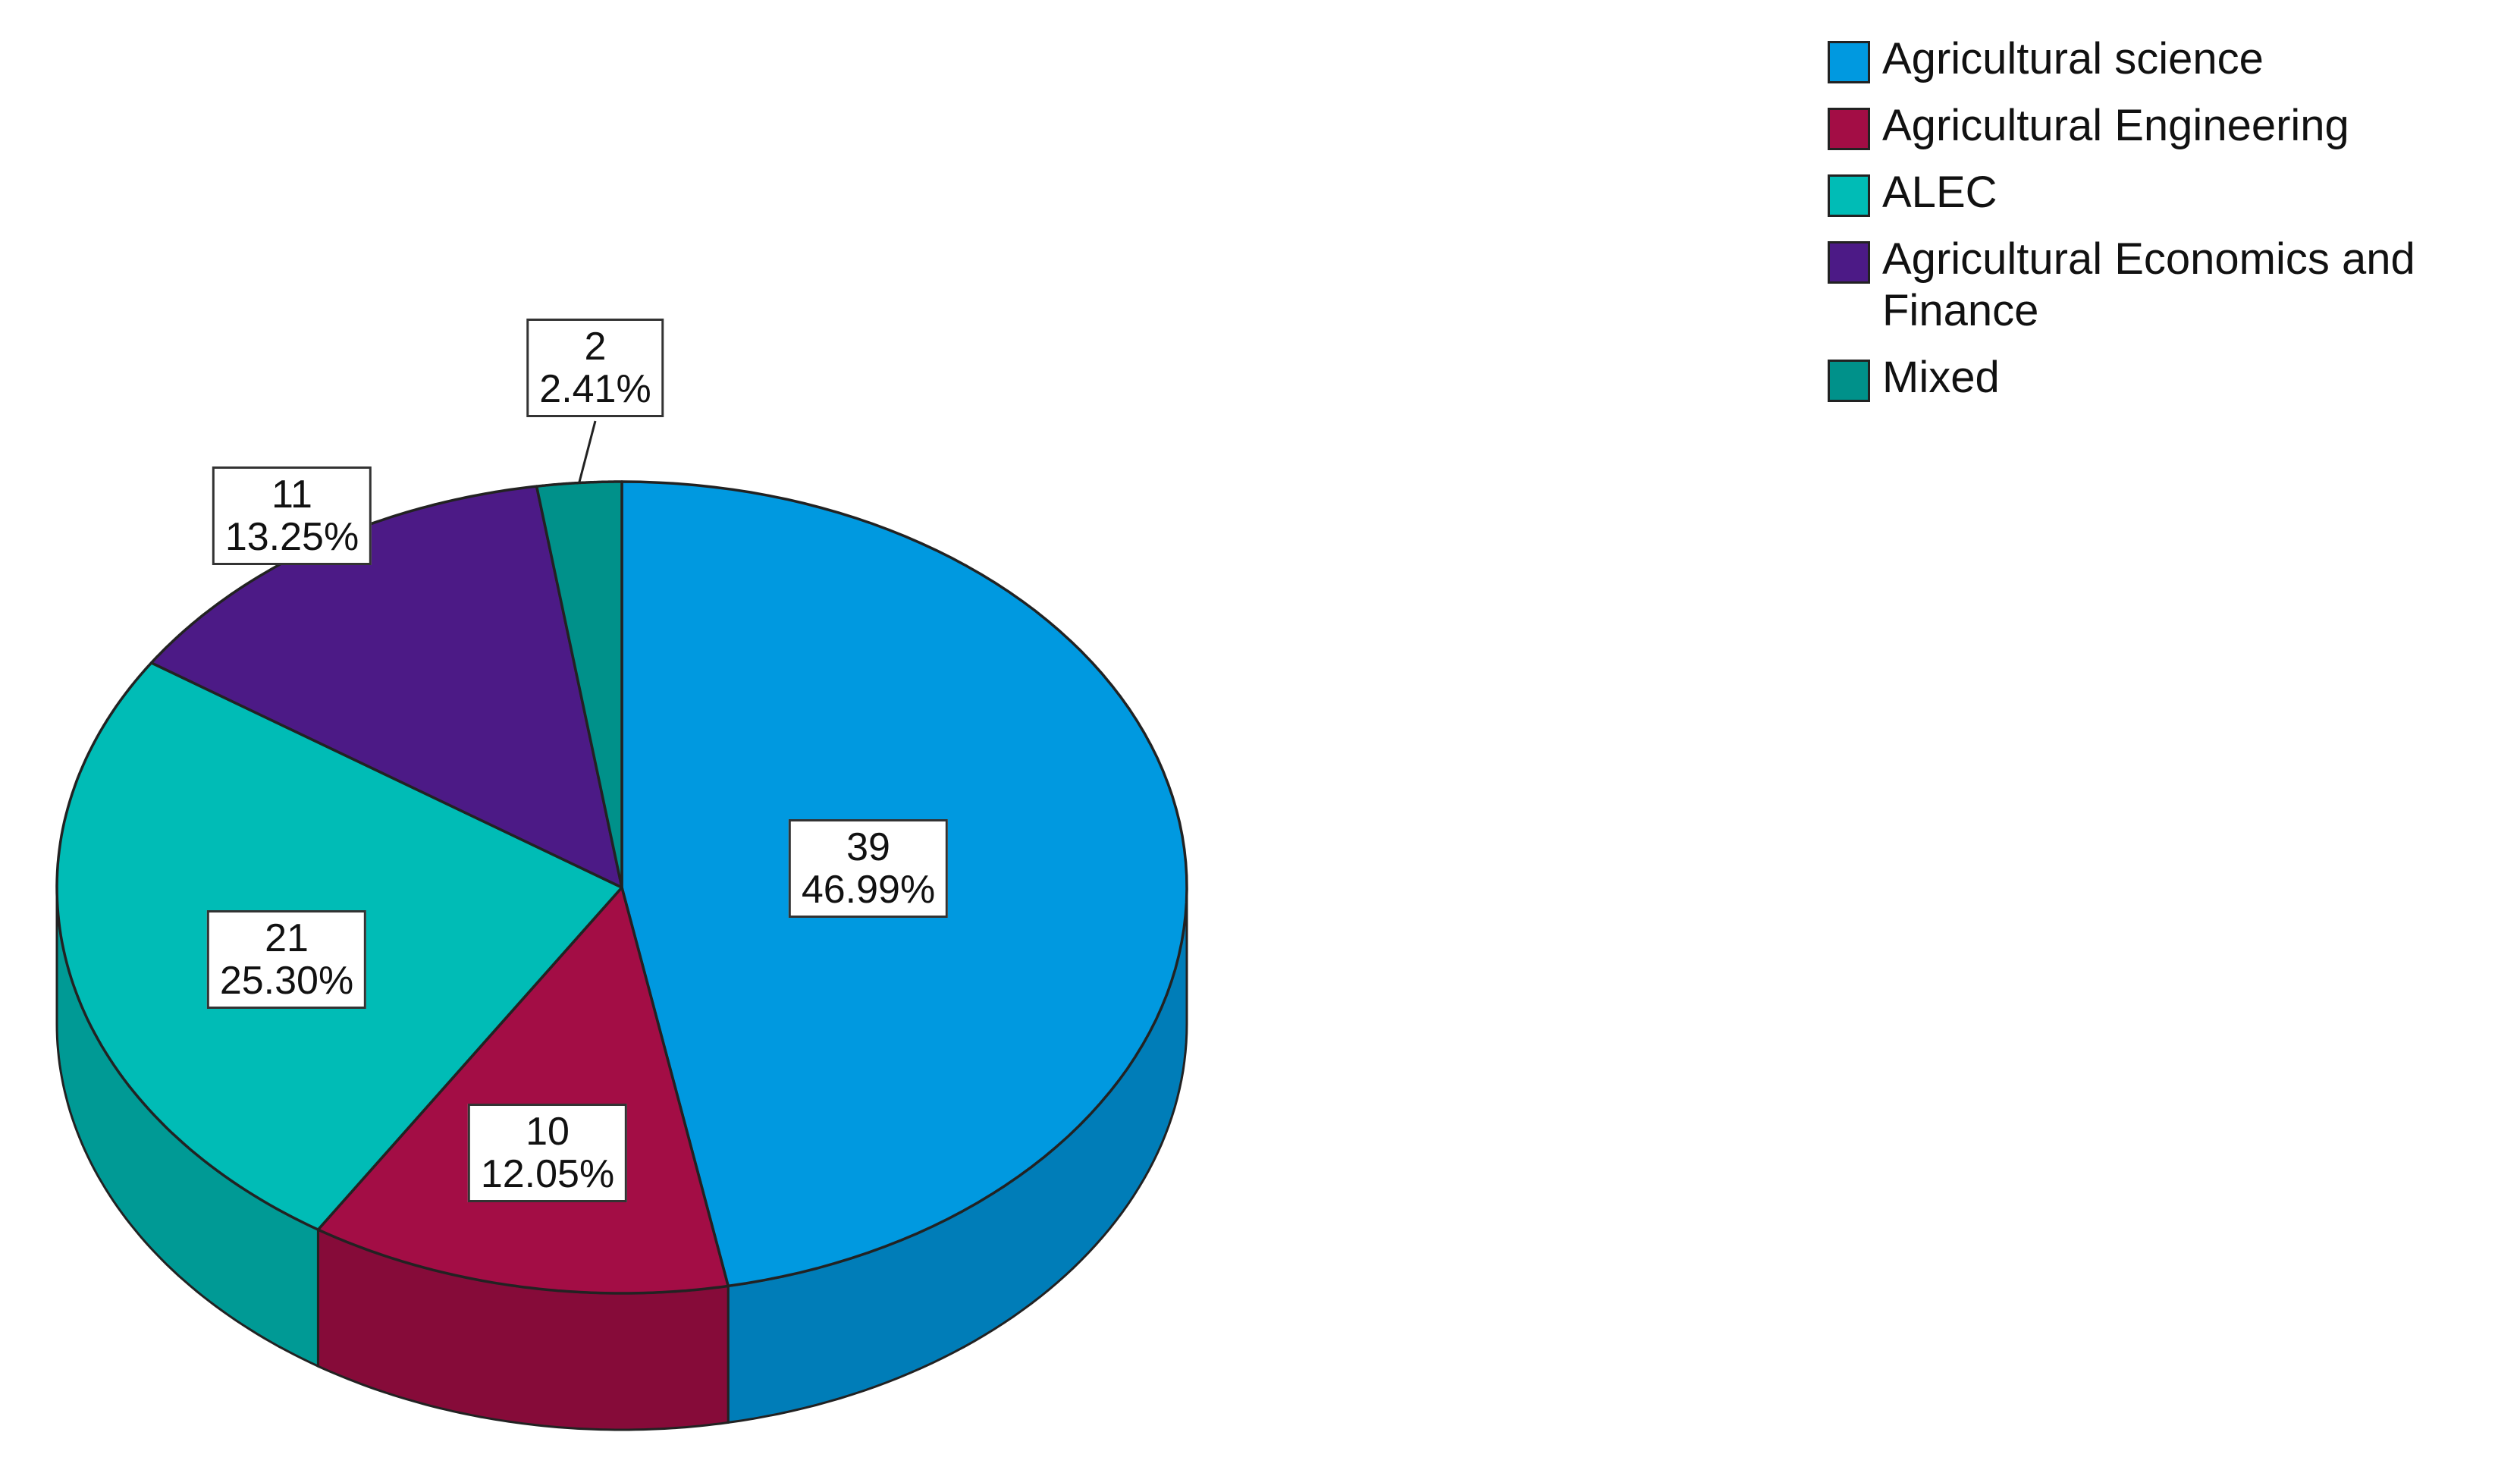  What do you see at coordinates (2169, 192) in the screenshot?
I see `legend-item-alec: ALEC` at bounding box center [2169, 192].